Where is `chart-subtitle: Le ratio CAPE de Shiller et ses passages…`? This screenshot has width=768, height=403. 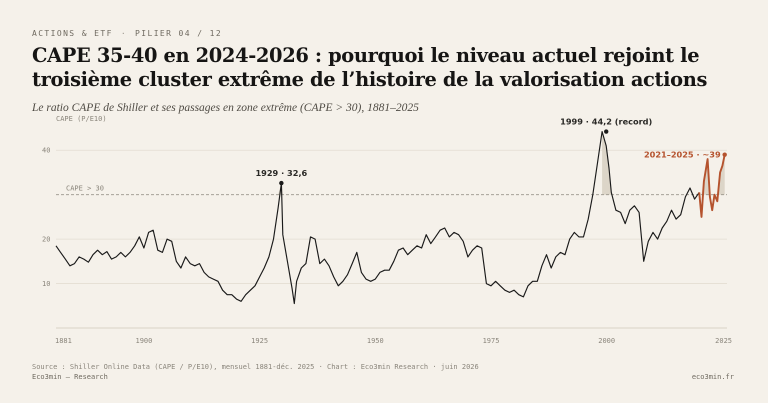 chart-subtitle: Le ratio CAPE de Shiller et ses passages… is located at coordinates (225, 108).